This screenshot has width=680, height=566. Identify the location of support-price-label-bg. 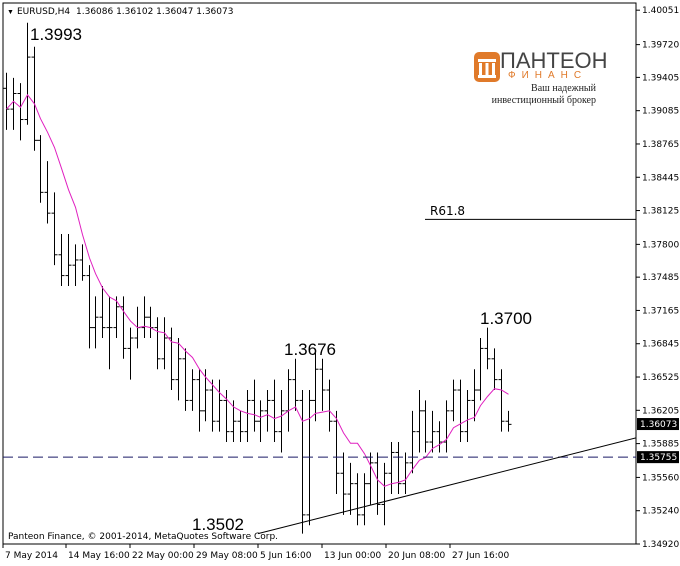
(658, 457).